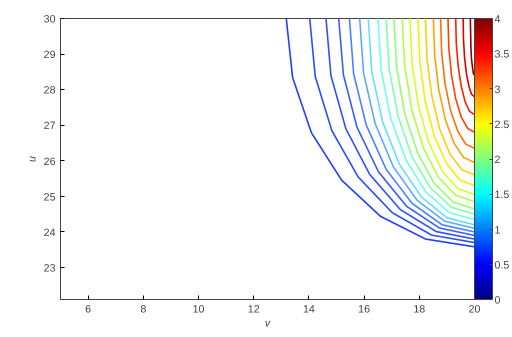  What do you see at coordinates (267, 324) in the screenshot?
I see `x-axis-title: v` at bounding box center [267, 324].